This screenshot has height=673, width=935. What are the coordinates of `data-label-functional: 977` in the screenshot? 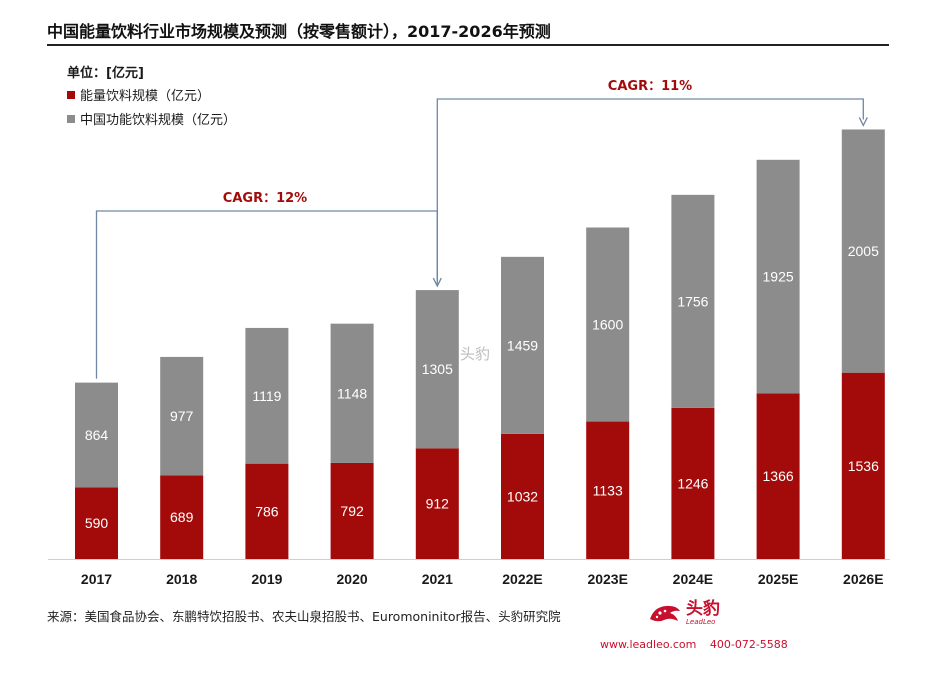 It's located at (182, 416).